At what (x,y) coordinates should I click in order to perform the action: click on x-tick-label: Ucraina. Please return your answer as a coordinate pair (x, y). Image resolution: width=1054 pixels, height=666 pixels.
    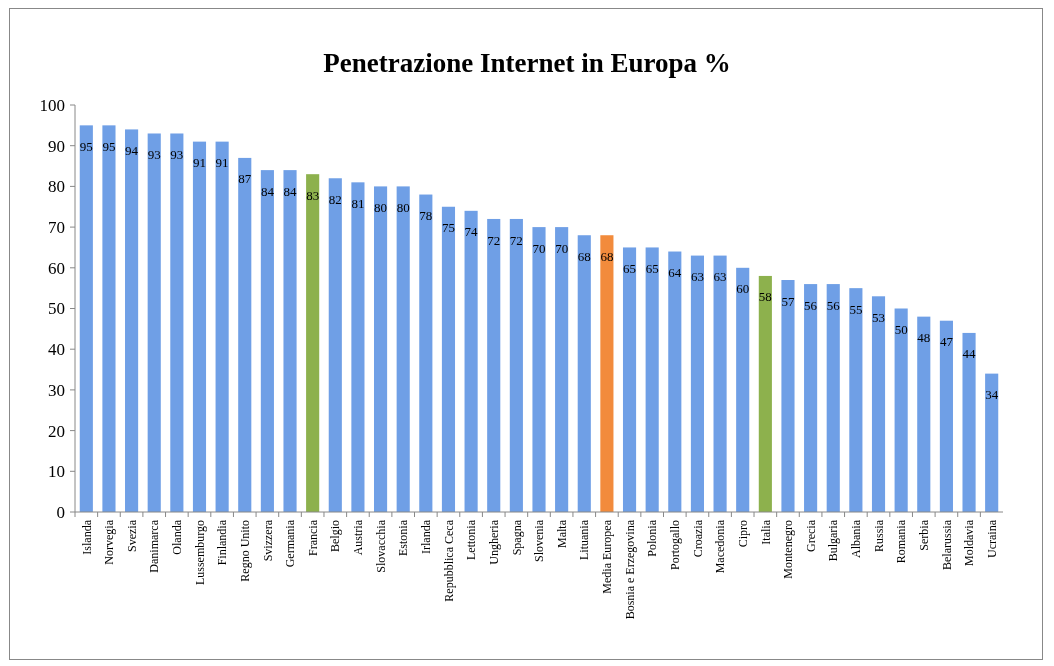
    Looking at the image, I should click on (991, 538).